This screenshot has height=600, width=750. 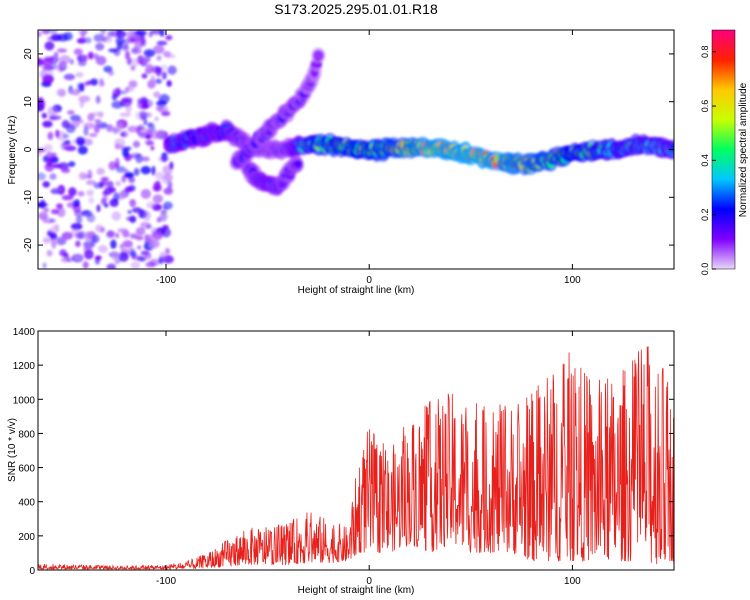 What do you see at coordinates (24, 400) in the screenshot?
I see `y-tick-label: 1000` at bounding box center [24, 400].